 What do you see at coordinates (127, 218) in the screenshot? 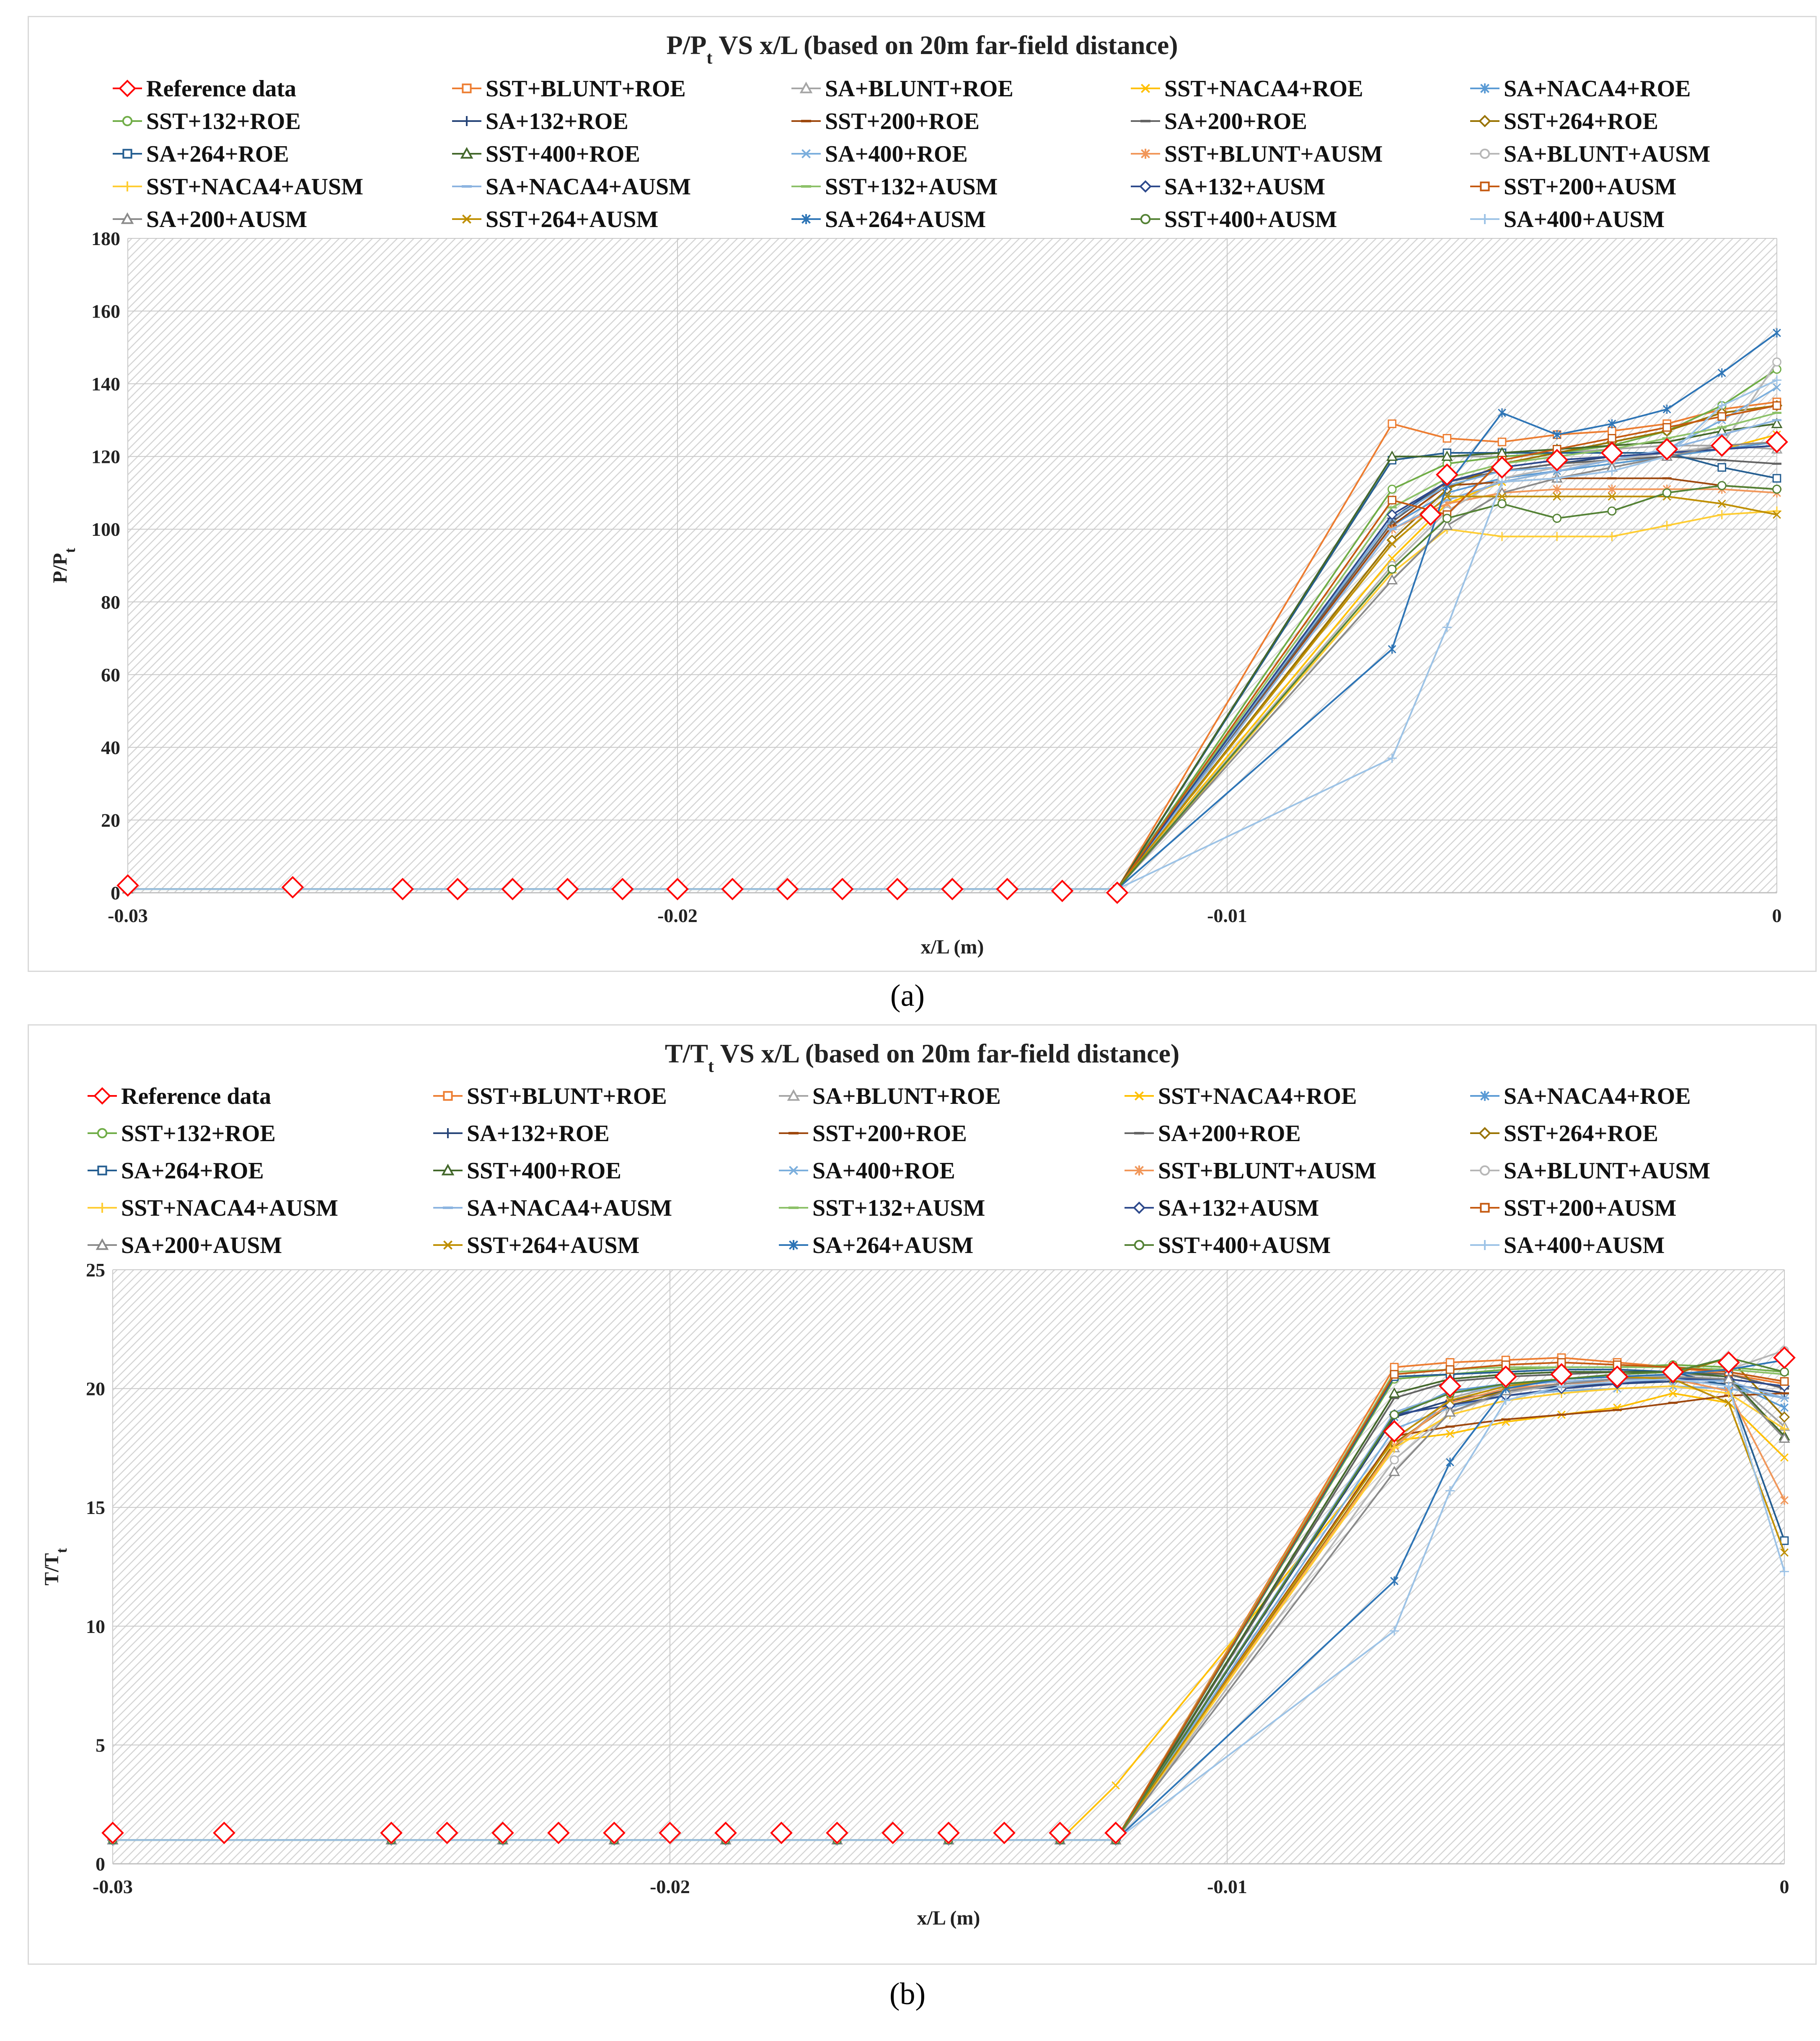
I see `legend-marker-sa-200-ausm` at bounding box center [127, 218].